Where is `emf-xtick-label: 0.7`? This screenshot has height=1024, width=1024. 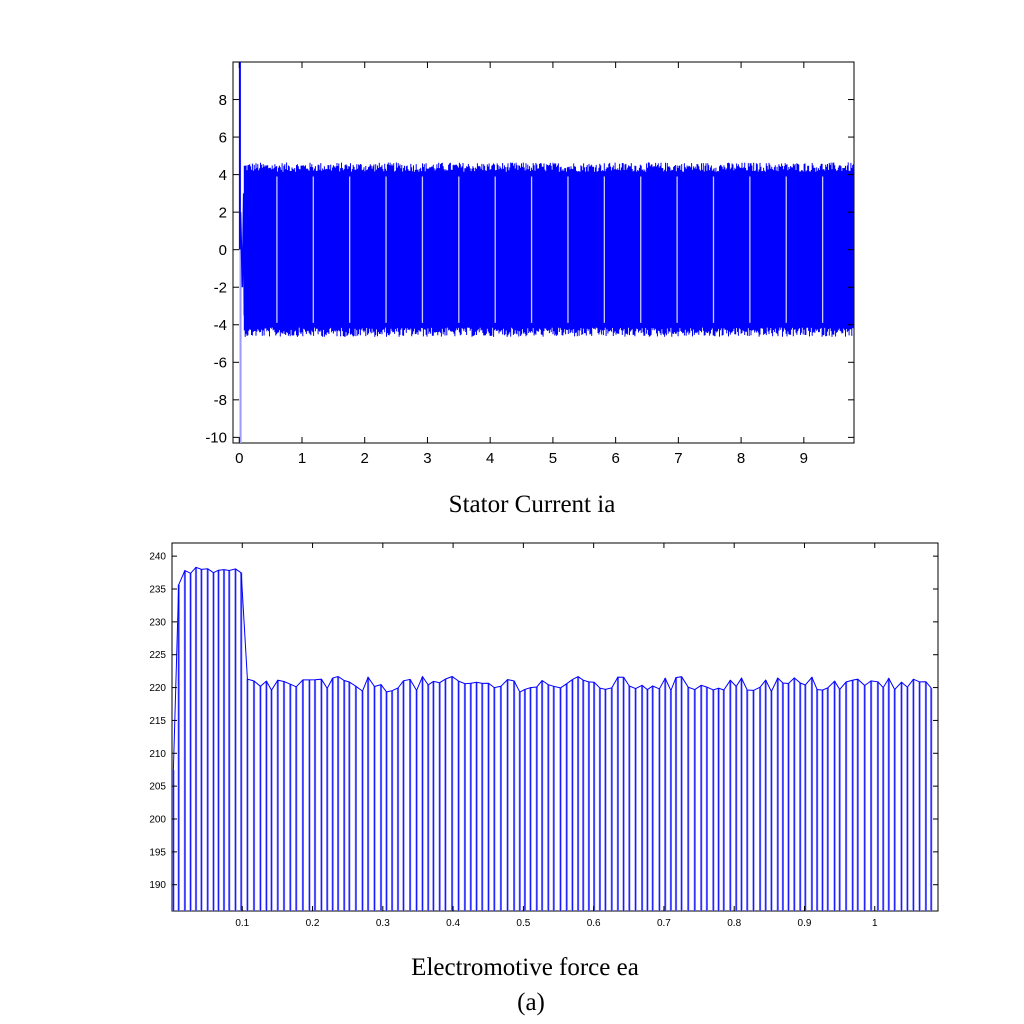 emf-xtick-label: 0.7 is located at coordinates (664, 923).